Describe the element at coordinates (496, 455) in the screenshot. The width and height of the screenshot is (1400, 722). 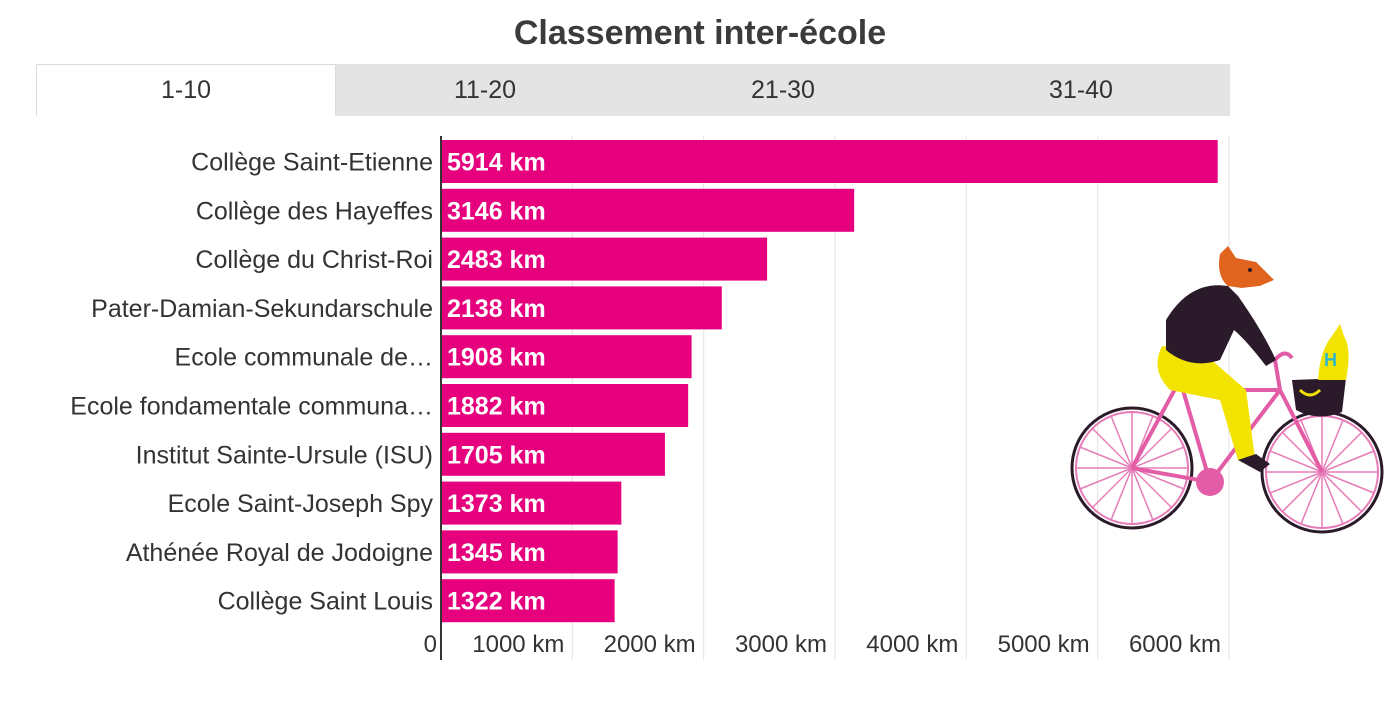
I see `bar-value-label: 1705 km` at that location.